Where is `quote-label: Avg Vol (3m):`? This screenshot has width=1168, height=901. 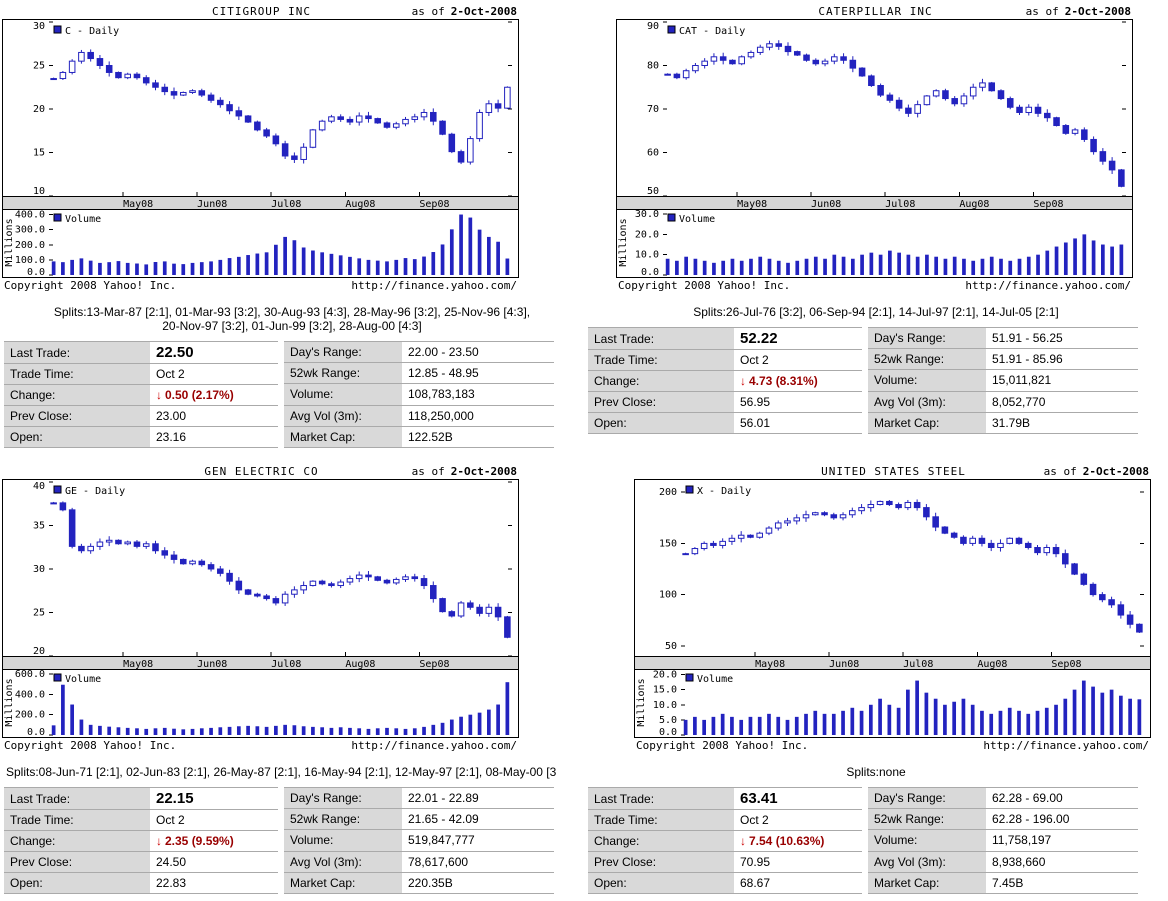 quote-label: Avg Vol (3m): is located at coordinates (343, 416).